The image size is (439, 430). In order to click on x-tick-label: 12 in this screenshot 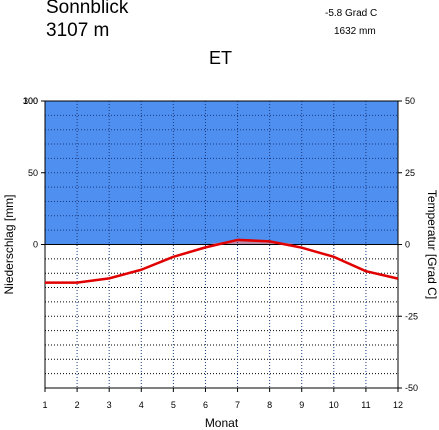, I will do `click(398, 405)`.